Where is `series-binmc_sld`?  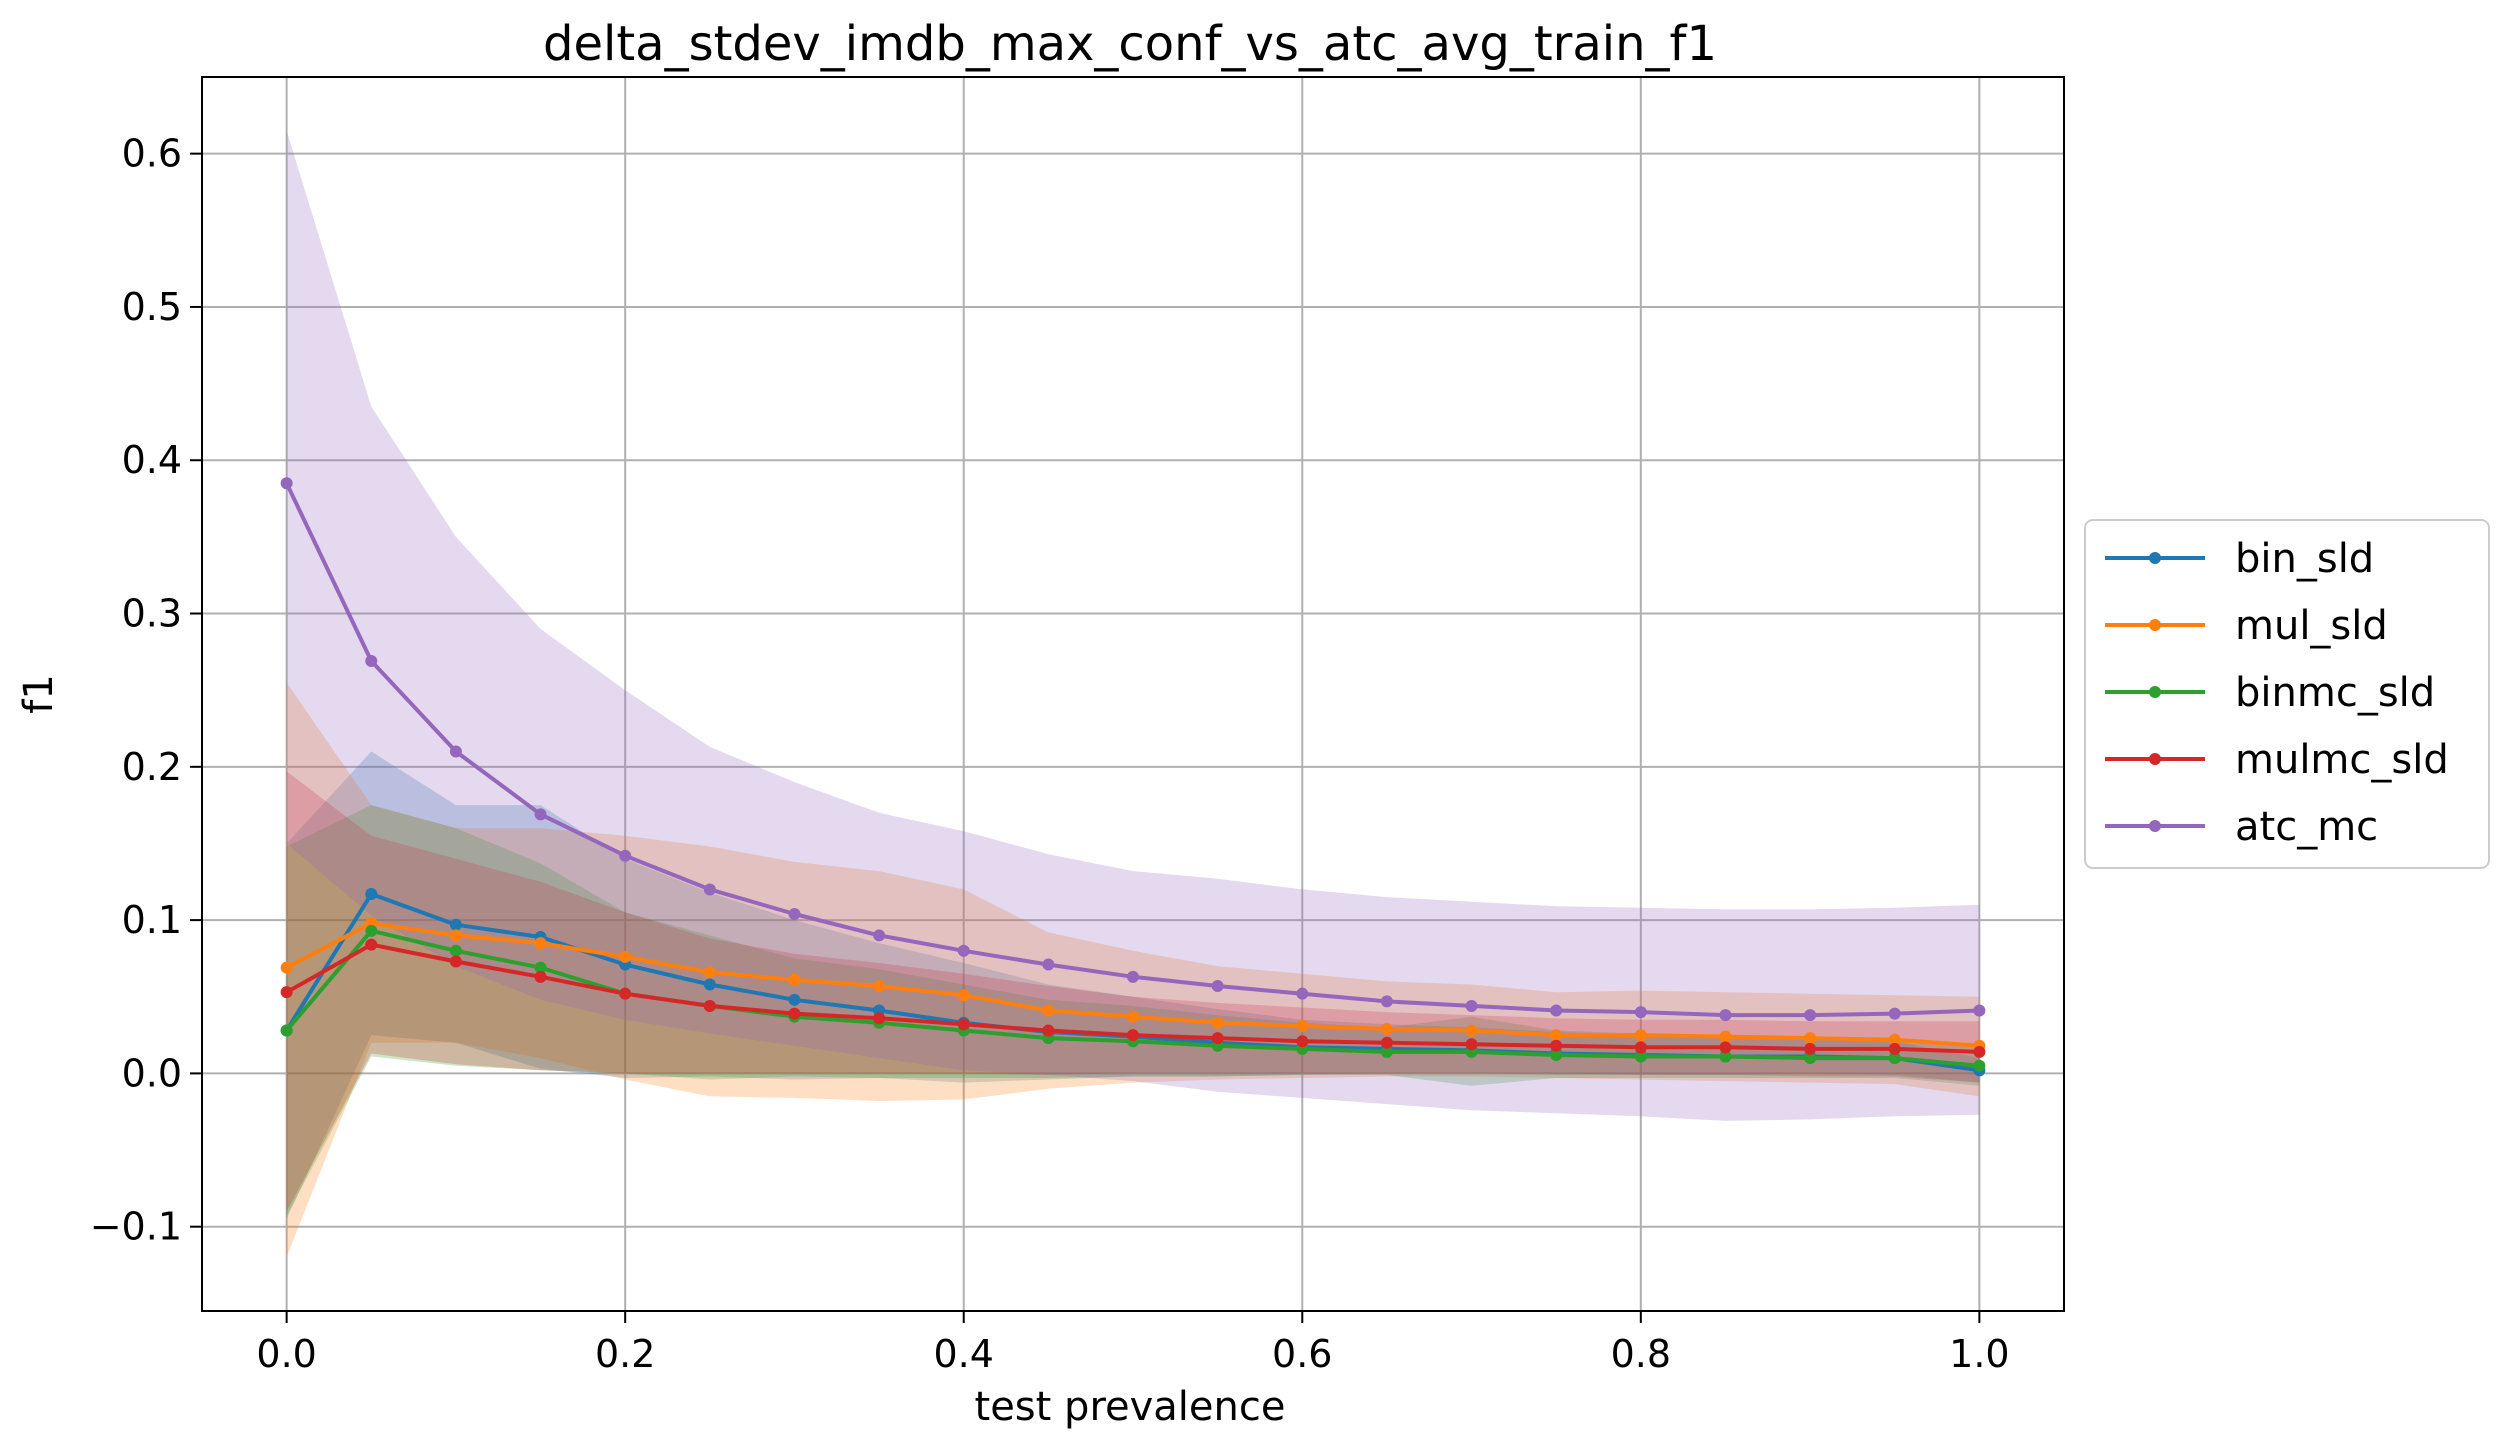 series-binmc_sld is located at coordinates (1133, 998).